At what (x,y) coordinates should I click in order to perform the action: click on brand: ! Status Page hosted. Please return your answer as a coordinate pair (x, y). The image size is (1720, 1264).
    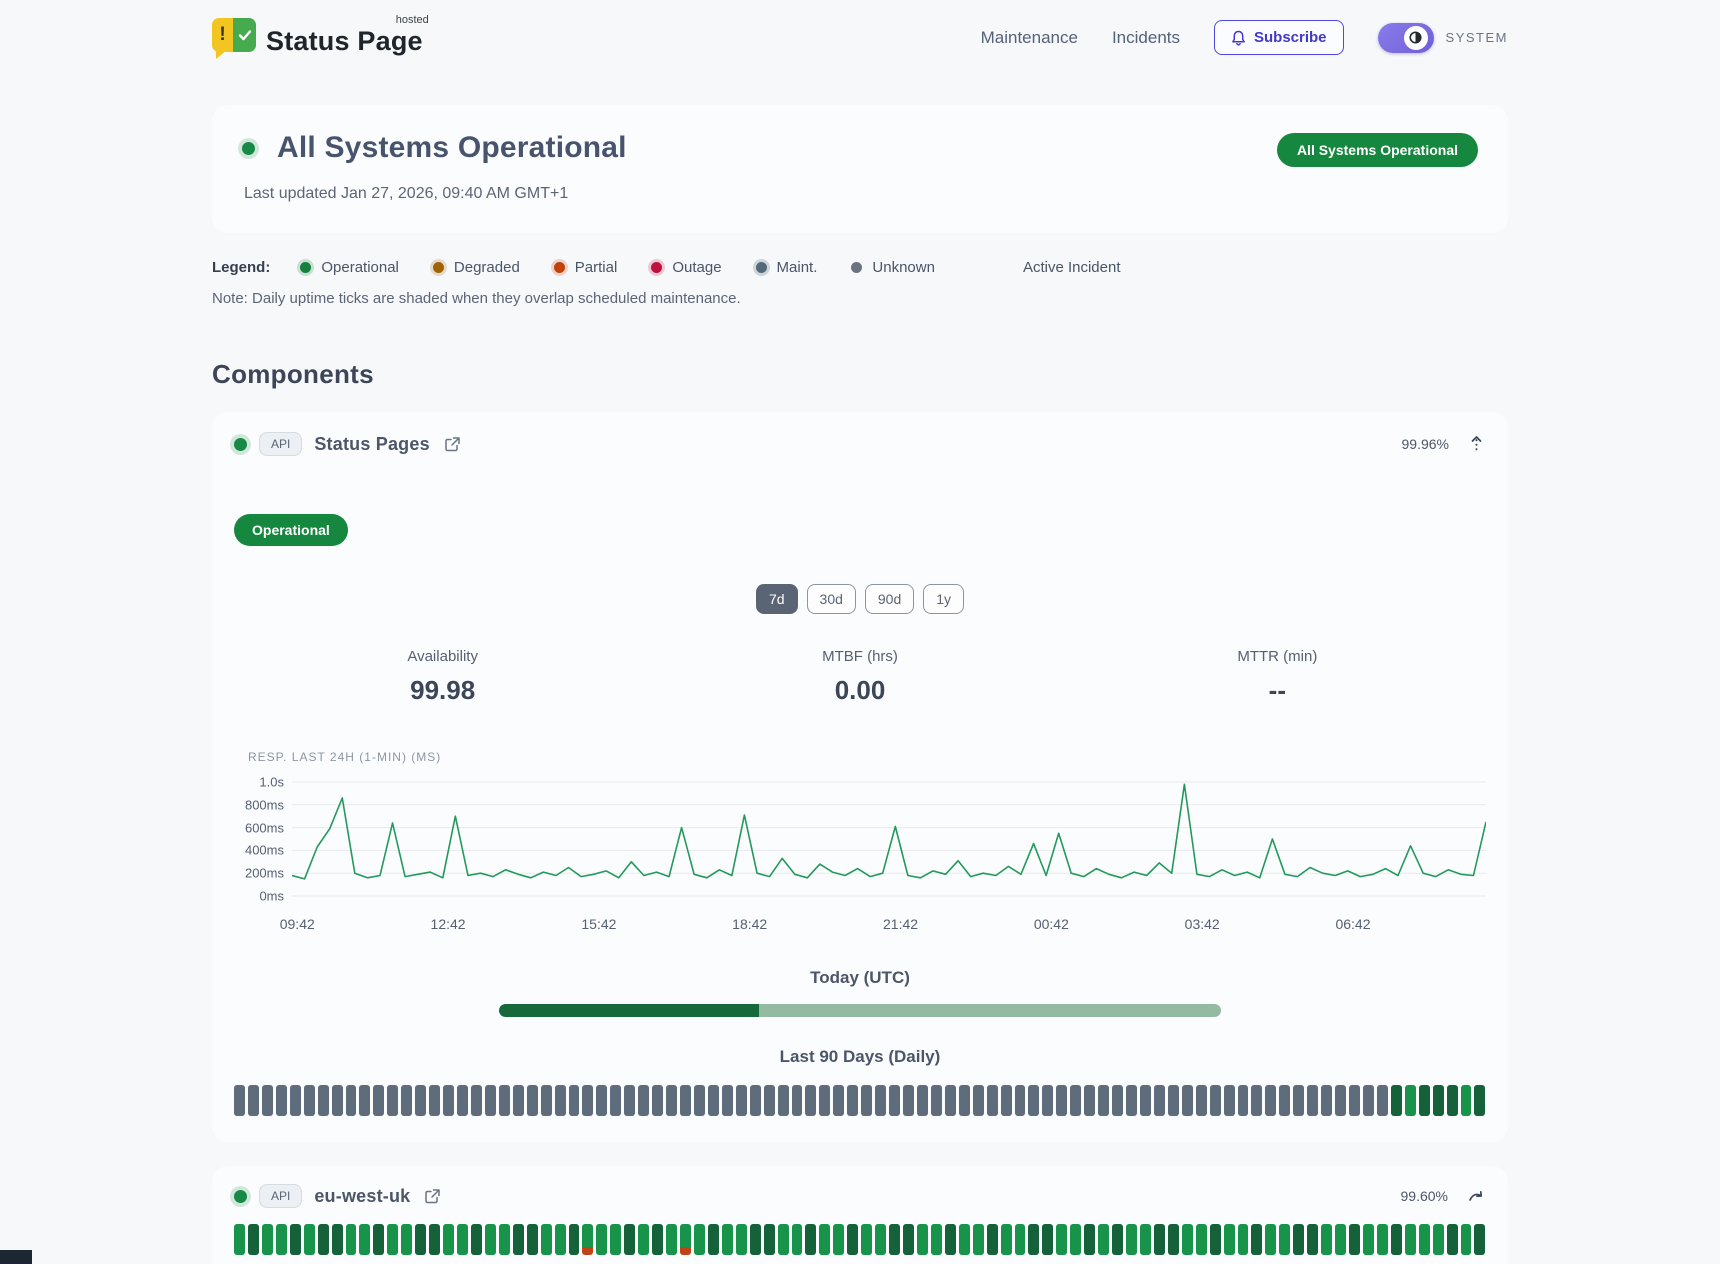
    Looking at the image, I should click on (320, 36).